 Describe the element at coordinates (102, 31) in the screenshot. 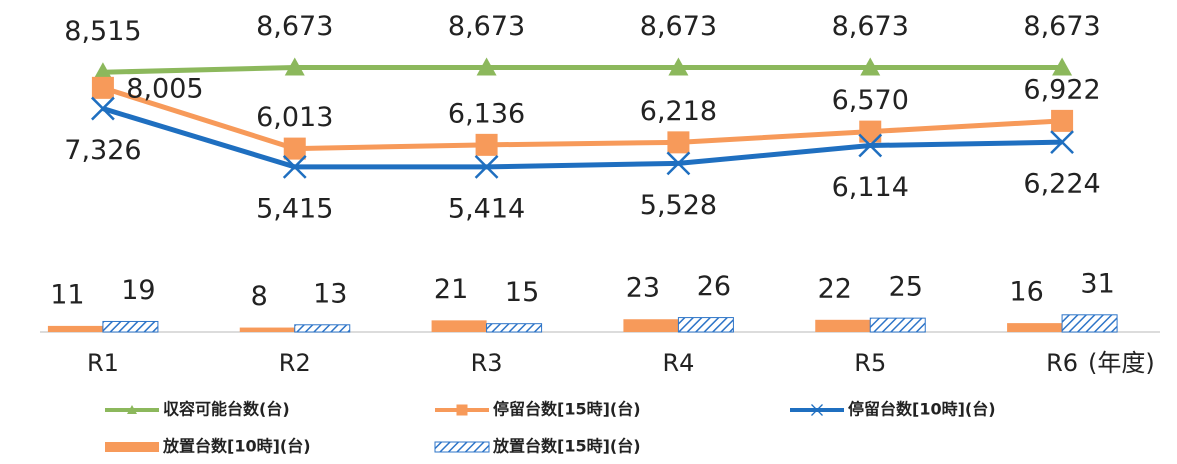

I see `data-label: 8,515` at that location.